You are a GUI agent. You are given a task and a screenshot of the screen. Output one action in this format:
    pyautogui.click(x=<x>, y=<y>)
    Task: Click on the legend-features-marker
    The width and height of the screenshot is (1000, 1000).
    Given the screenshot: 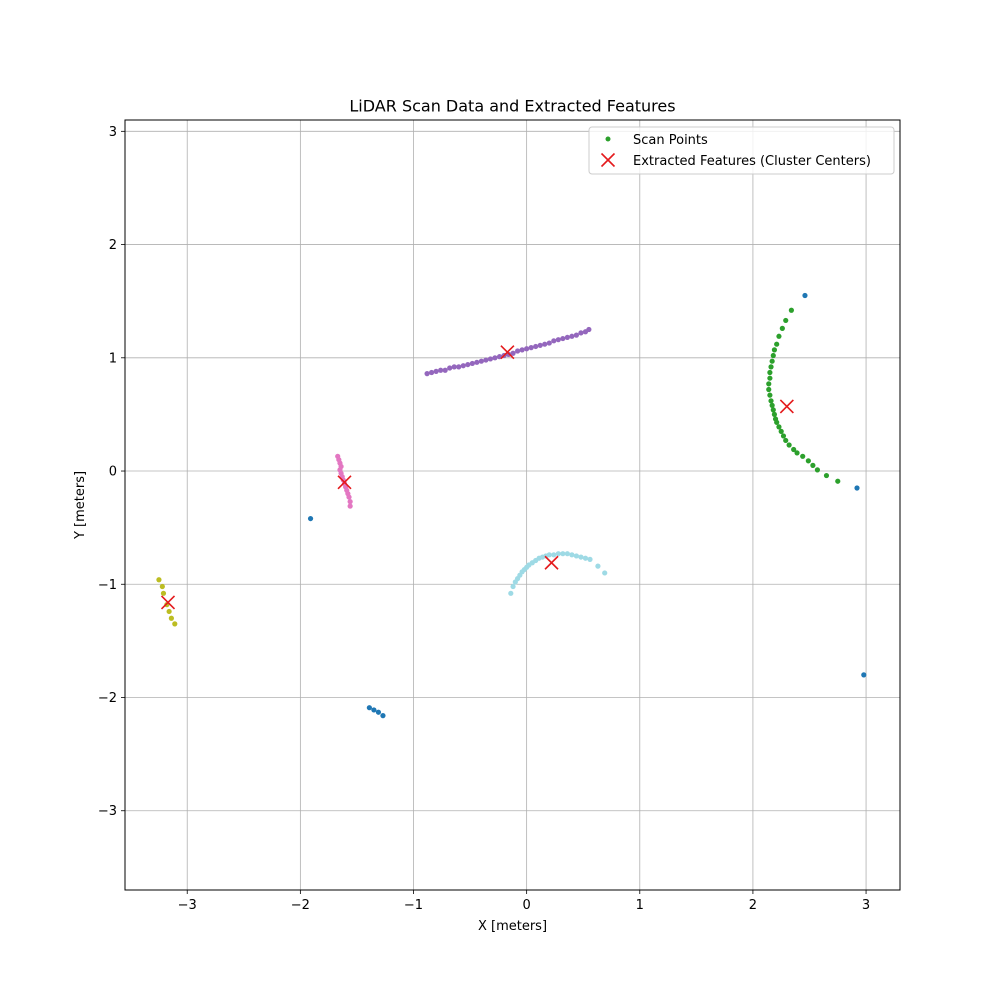 What is the action you would take?
    pyautogui.click(x=608, y=160)
    